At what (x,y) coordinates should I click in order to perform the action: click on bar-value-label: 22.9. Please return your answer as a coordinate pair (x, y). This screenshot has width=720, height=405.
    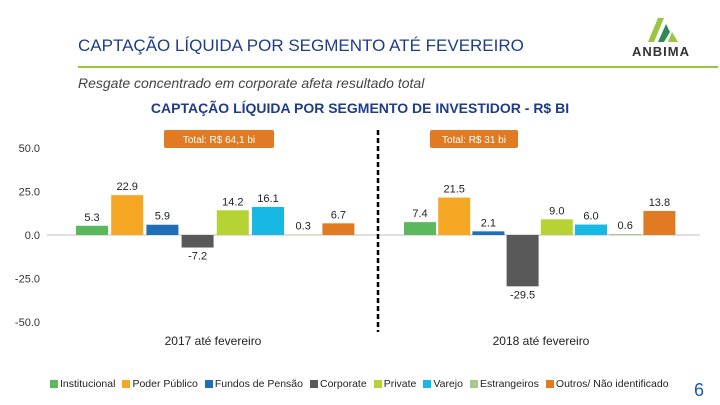
    Looking at the image, I should click on (126, 187).